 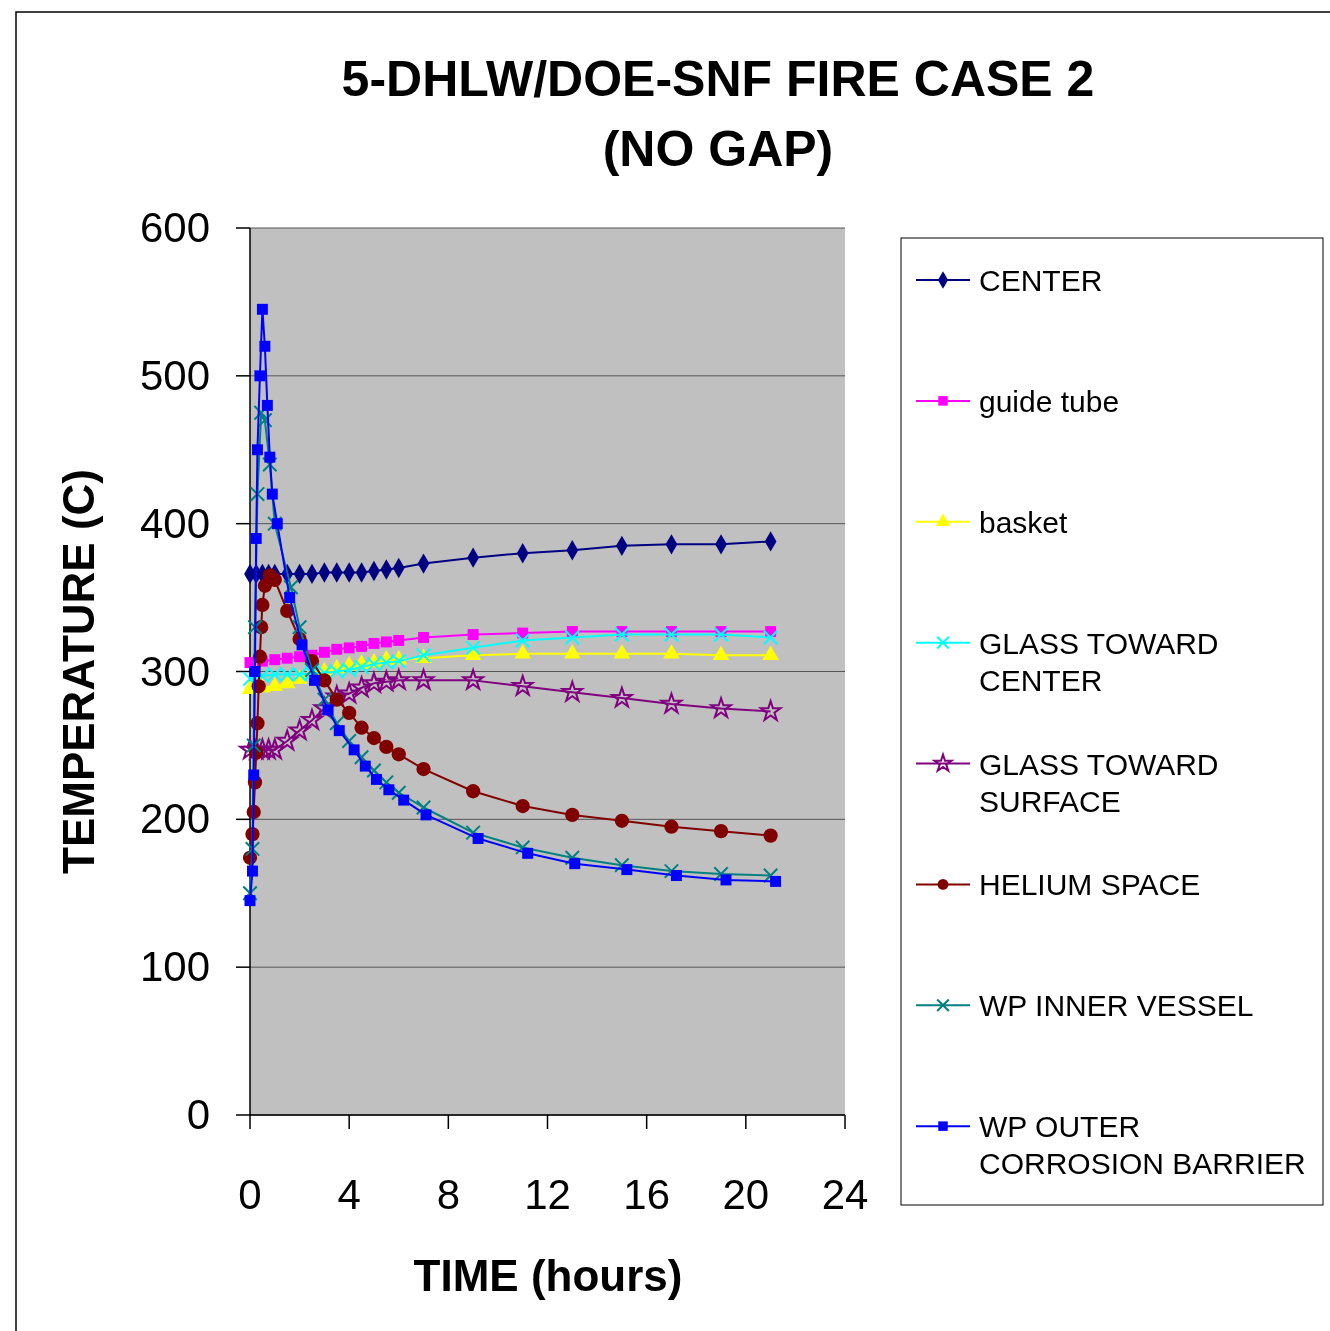 I want to click on y-tick-label: 300, so click(x=174, y=671).